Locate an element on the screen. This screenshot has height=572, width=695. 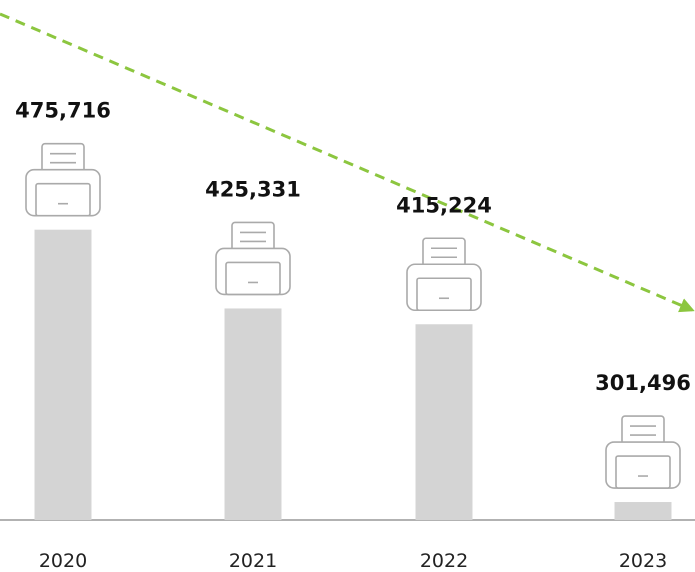
x-tick-label: 2020 is located at coordinates (63, 561).